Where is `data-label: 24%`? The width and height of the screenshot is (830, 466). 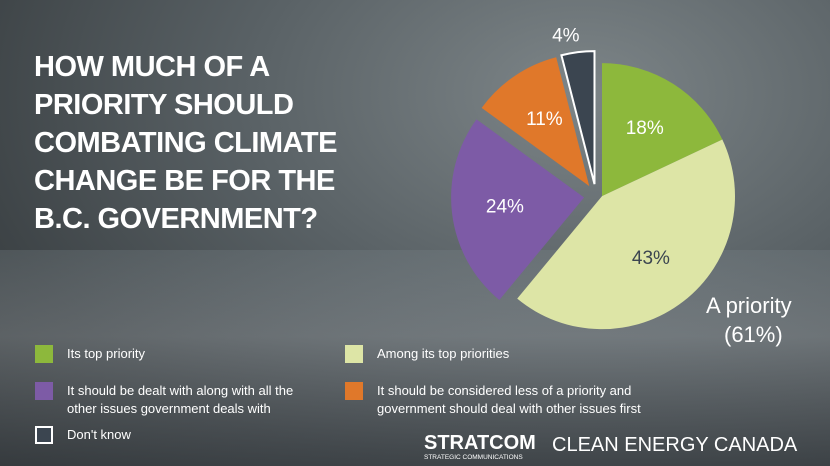 data-label: 24% is located at coordinates (505, 207).